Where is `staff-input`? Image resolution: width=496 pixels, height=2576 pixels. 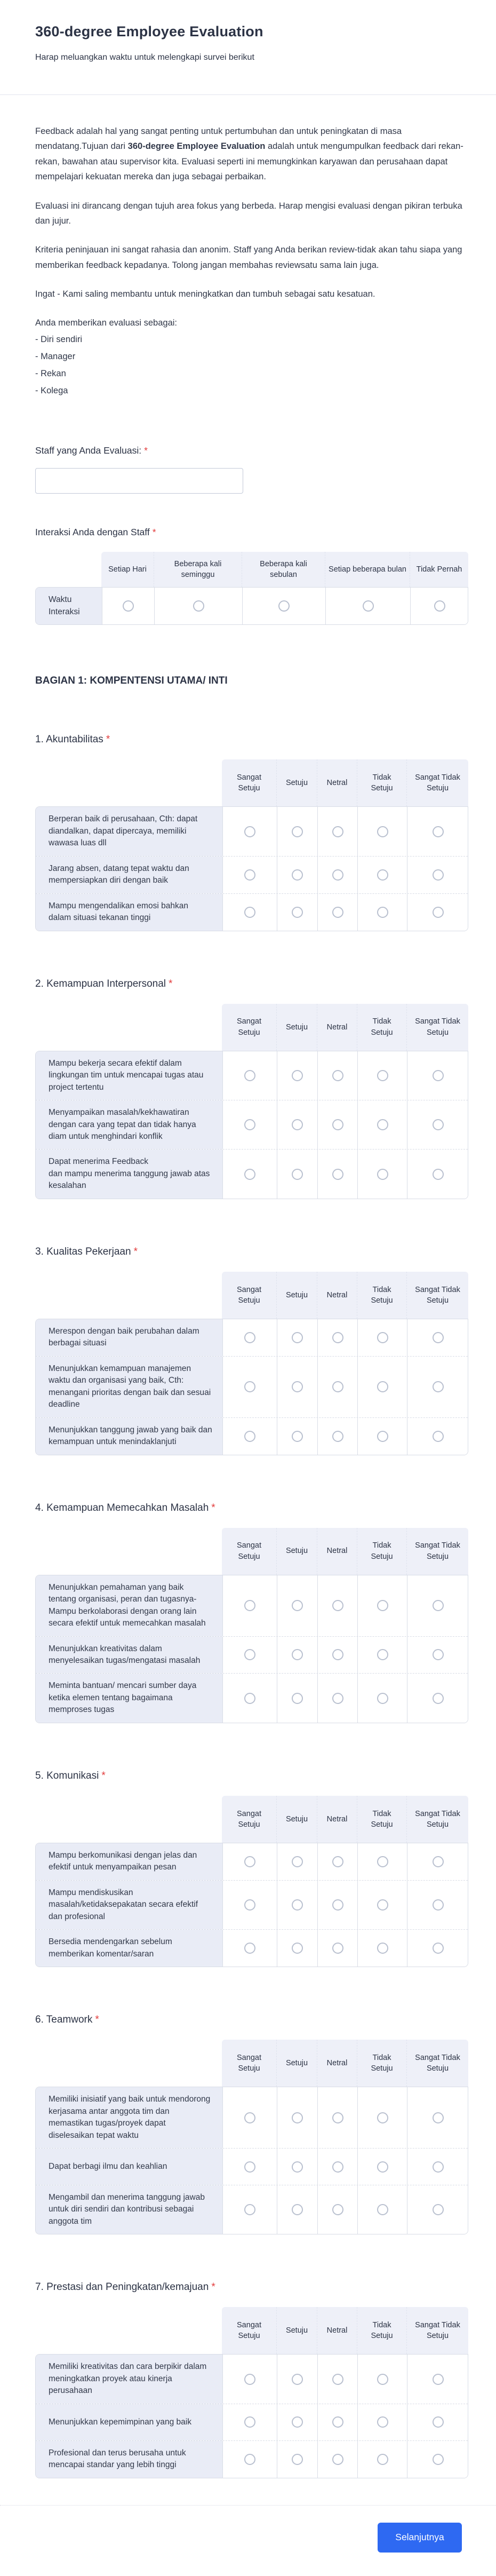 staff-input is located at coordinates (139, 481).